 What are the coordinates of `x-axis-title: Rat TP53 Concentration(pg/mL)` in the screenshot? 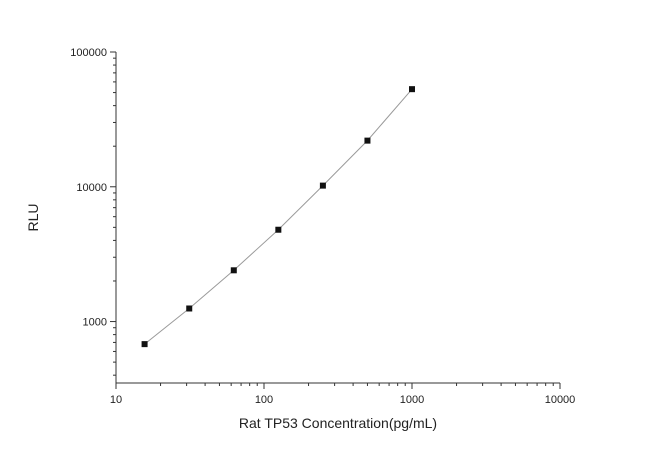 It's located at (338, 423).